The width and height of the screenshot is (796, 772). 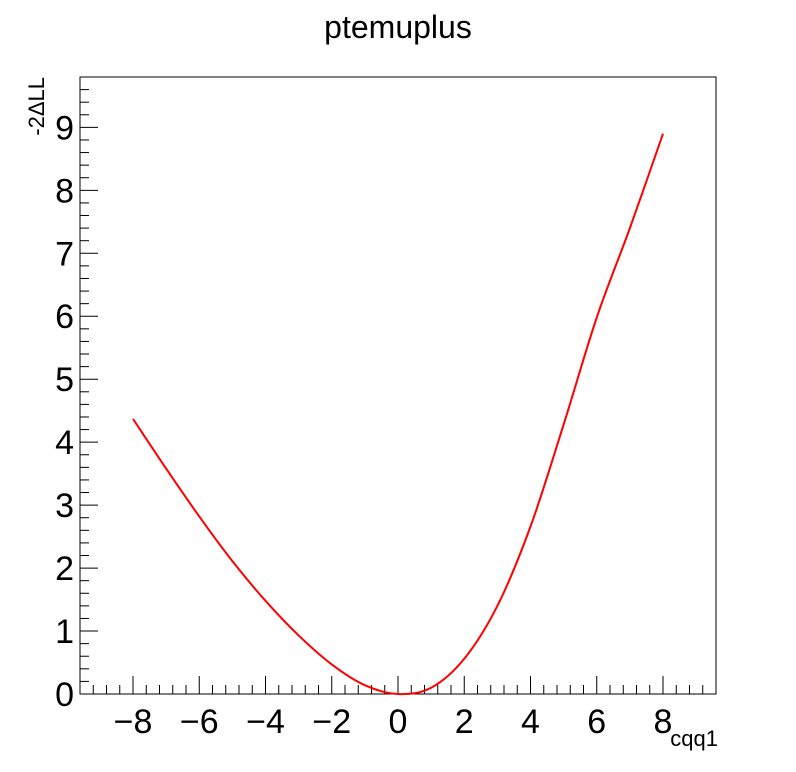 I want to click on x-tick-label: 6, so click(x=596, y=722).